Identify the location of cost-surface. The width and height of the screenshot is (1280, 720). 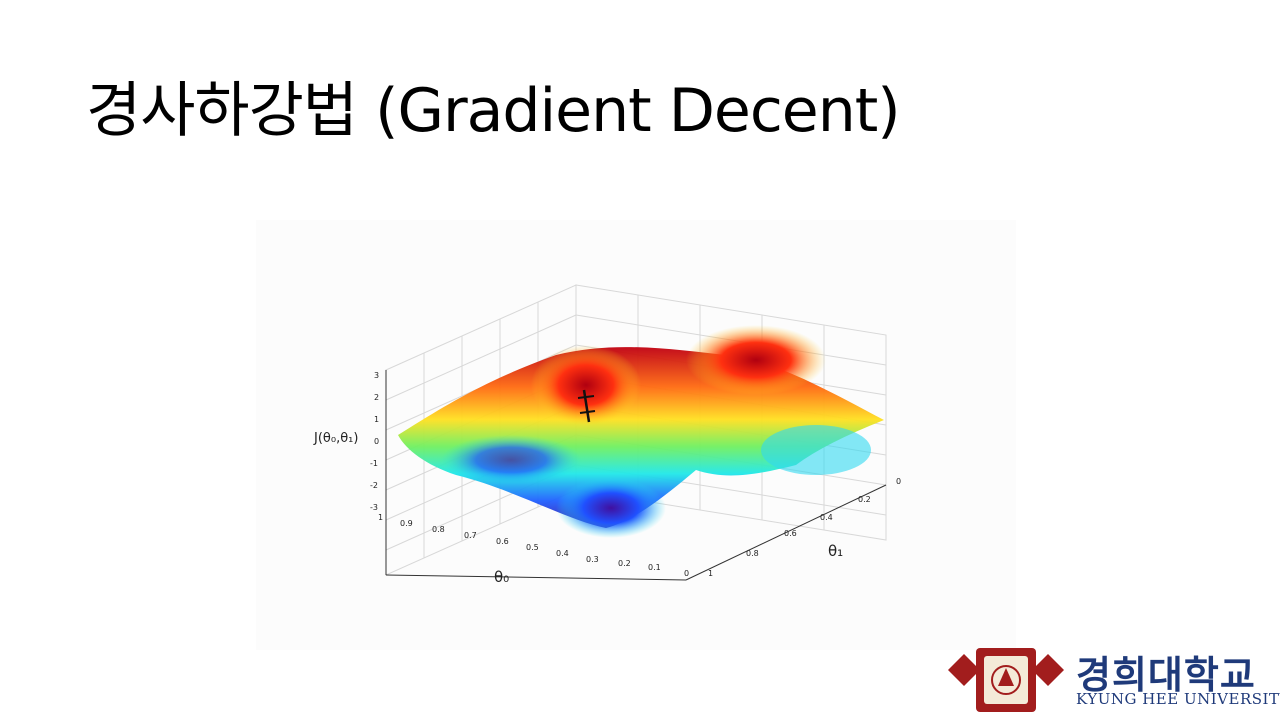
(641, 431).